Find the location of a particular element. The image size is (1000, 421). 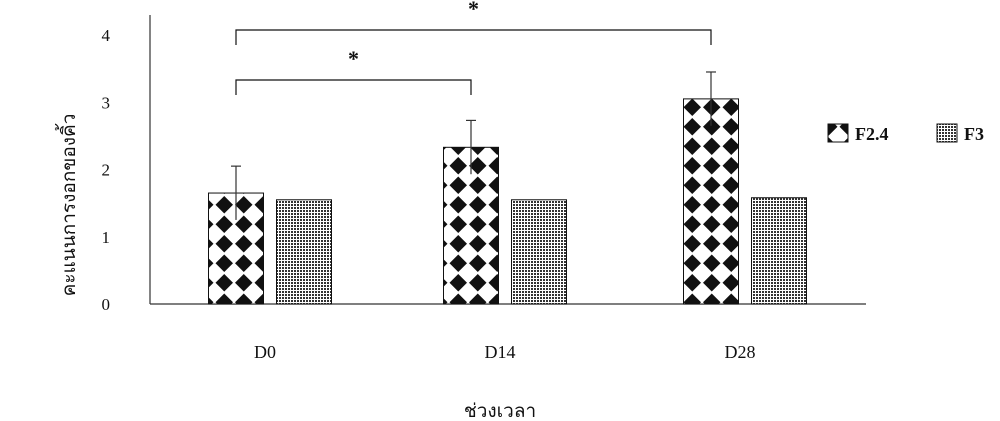

category-labels: D0 D14 D28 is located at coordinates (505, 352).